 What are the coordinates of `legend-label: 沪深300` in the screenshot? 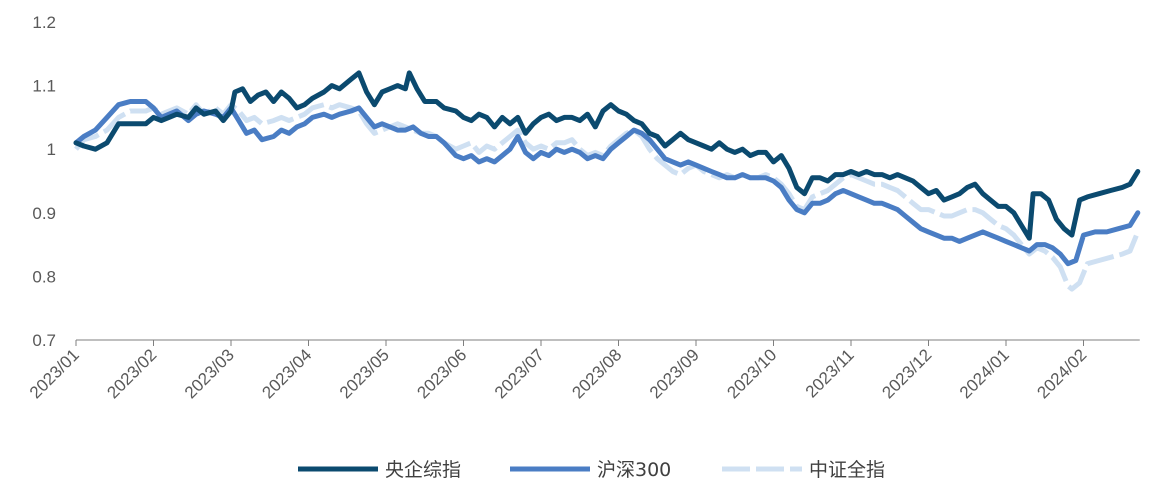 It's located at (634, 470).